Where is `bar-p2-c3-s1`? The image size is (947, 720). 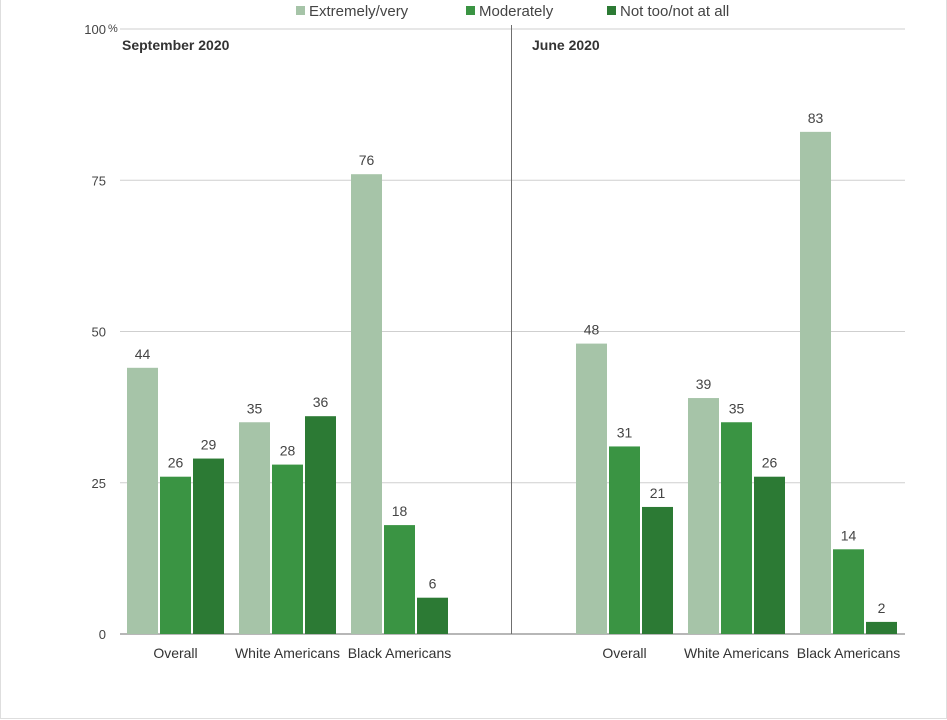
bar-p2-c3-s1 is located at coordinates (815, 382).